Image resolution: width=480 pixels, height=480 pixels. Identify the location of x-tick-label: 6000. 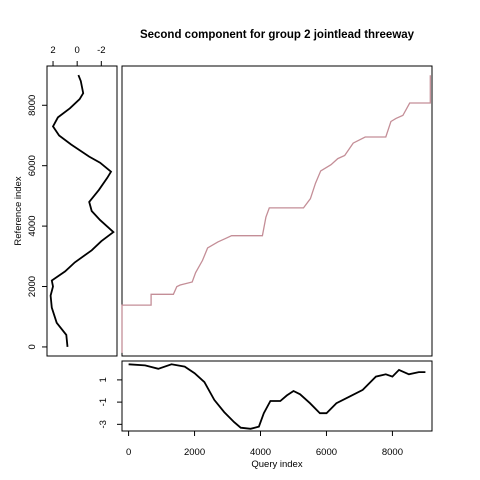
(326, 452).